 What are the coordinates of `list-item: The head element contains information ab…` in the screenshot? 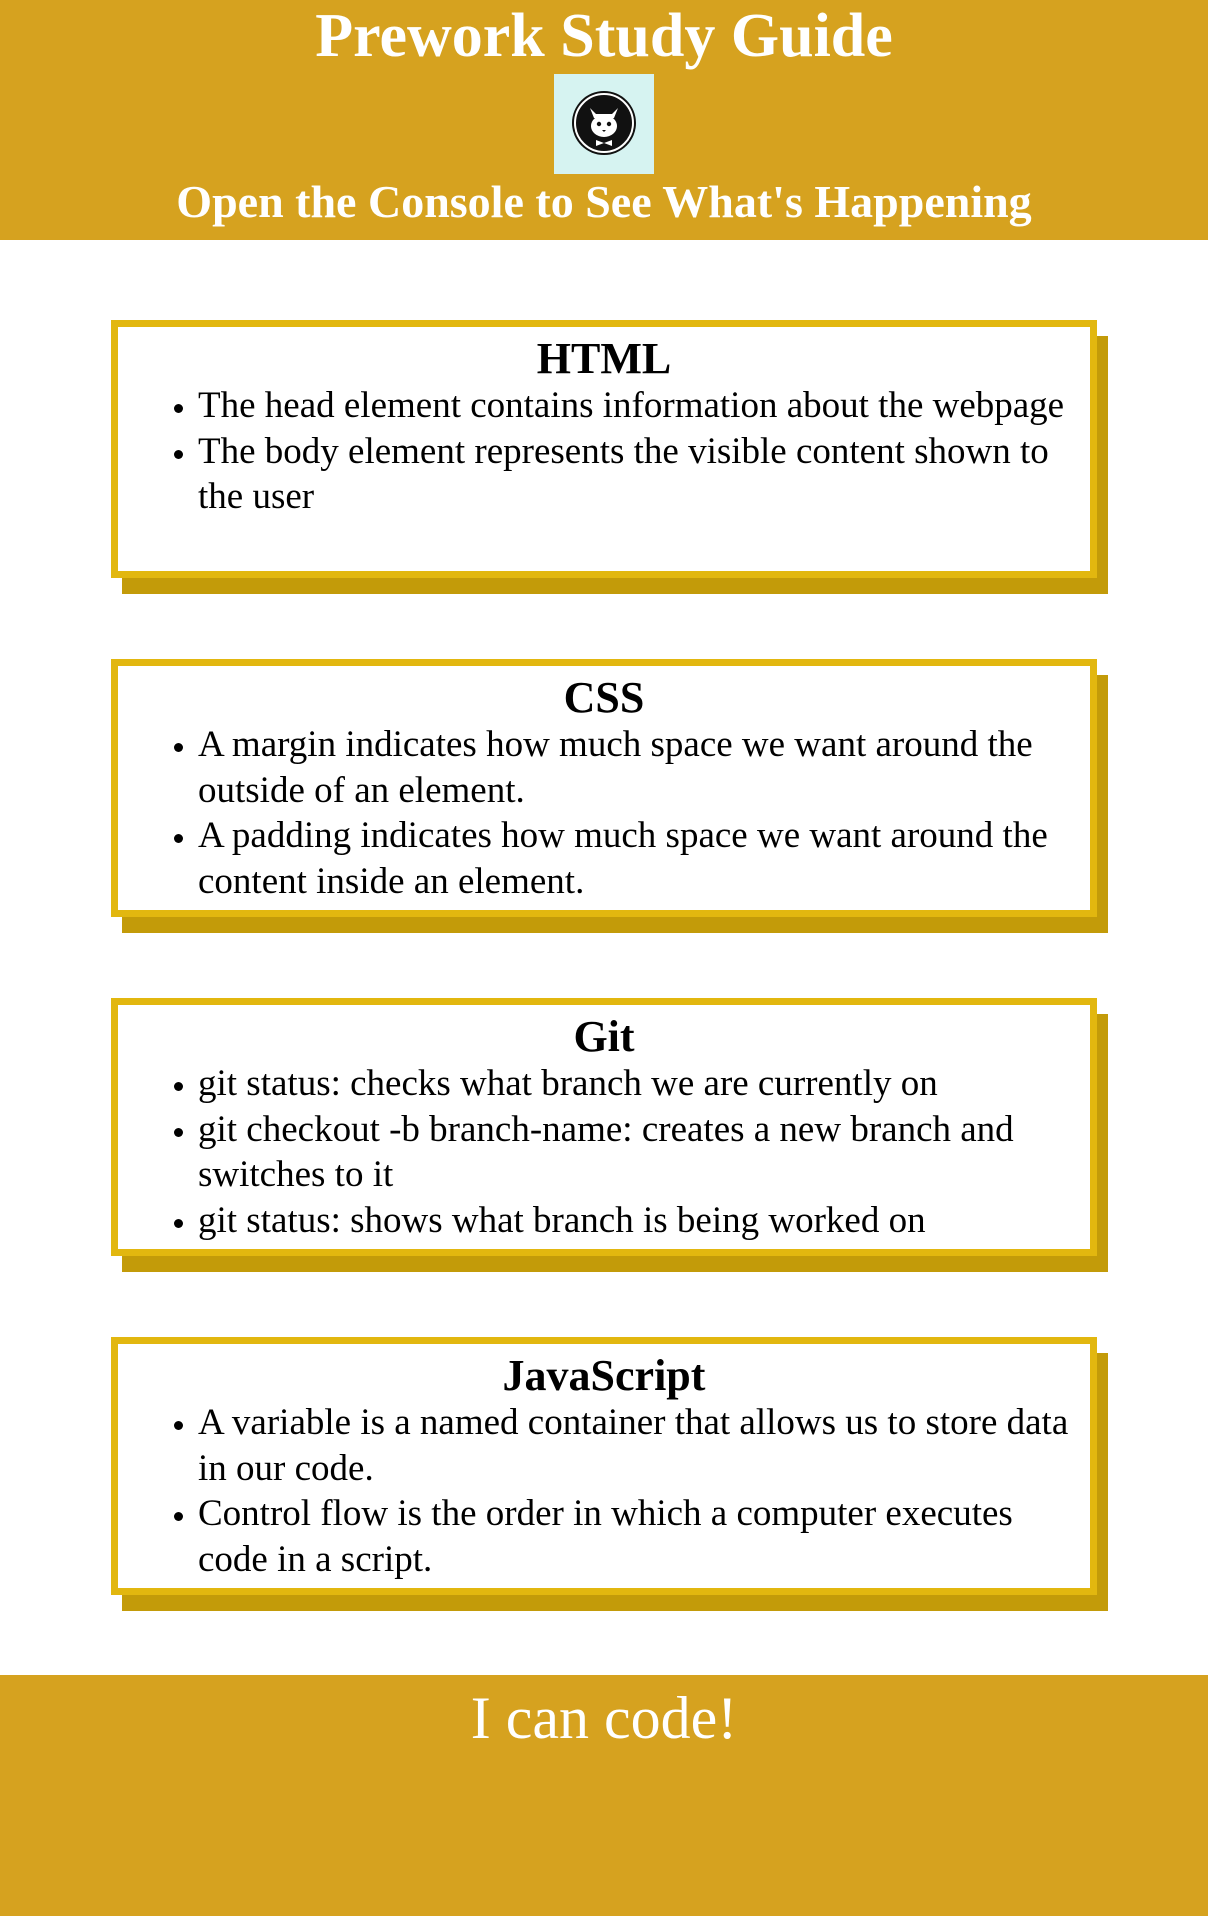 It's located at (644, 406).